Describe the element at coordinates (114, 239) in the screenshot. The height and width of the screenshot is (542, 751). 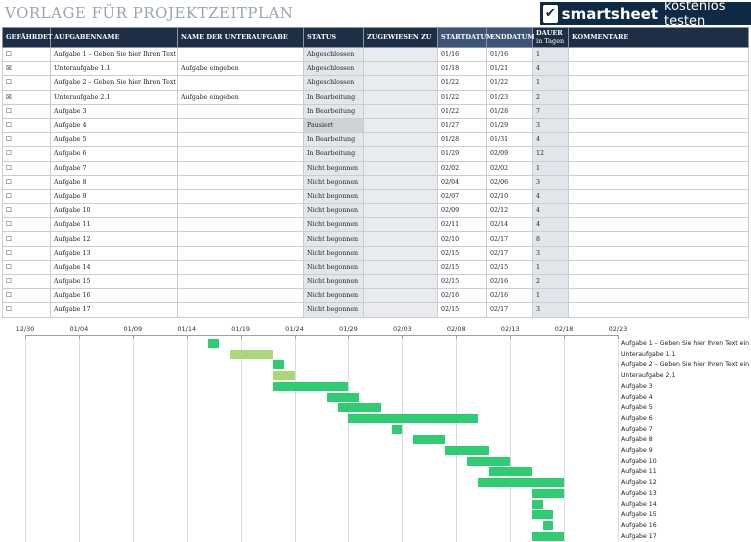
I see `task-name-cell: Aufgabe 12` at that location.